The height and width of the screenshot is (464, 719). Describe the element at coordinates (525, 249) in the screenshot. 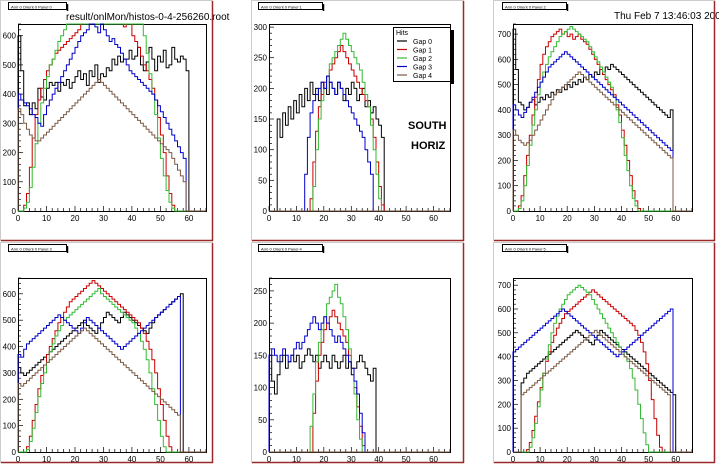

I see `panel-title: Arm 0 Orient 0 Panel 5` at that location.